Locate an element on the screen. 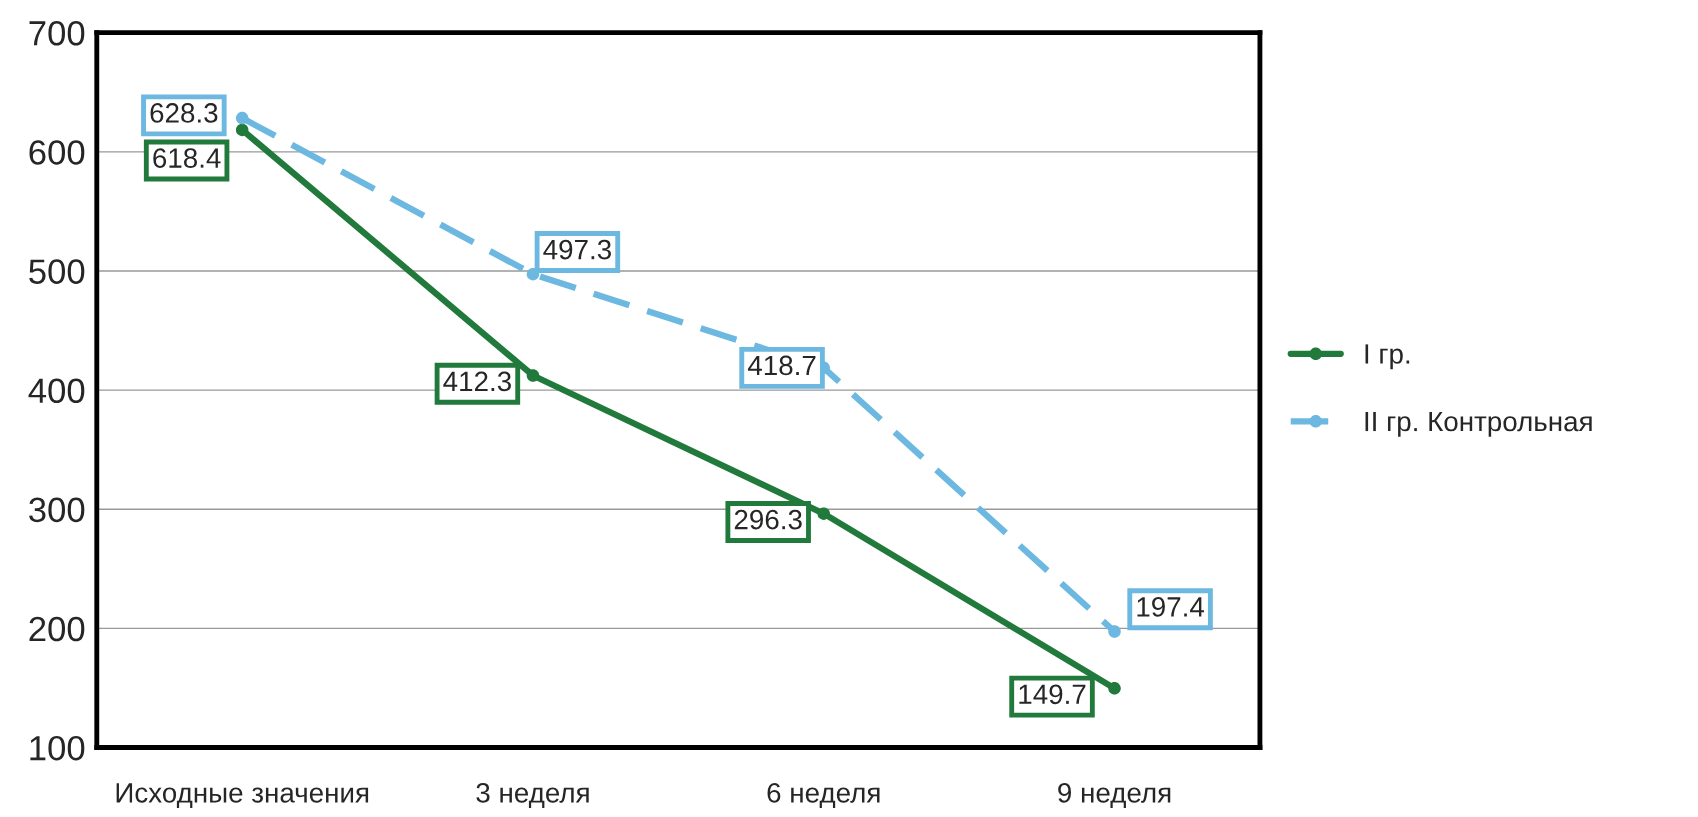 Image resolution: width=1698 pixels, height=817 pixels. data-label: 149.7 is located at coordinates (1052, 694).